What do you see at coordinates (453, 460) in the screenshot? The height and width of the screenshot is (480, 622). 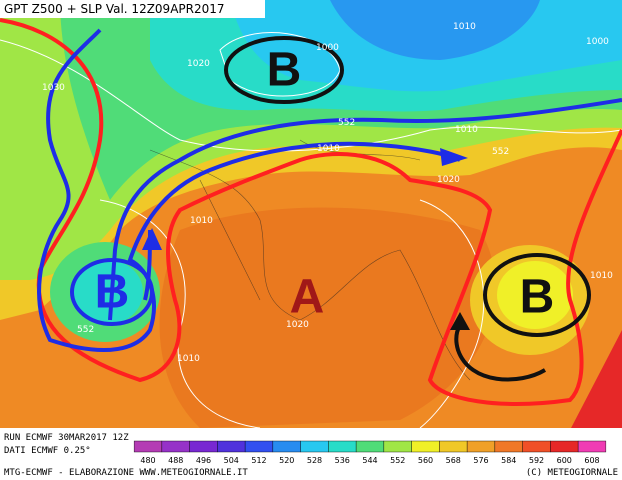 I see `colorbar-label: 568` at bounding box center [453, 460].